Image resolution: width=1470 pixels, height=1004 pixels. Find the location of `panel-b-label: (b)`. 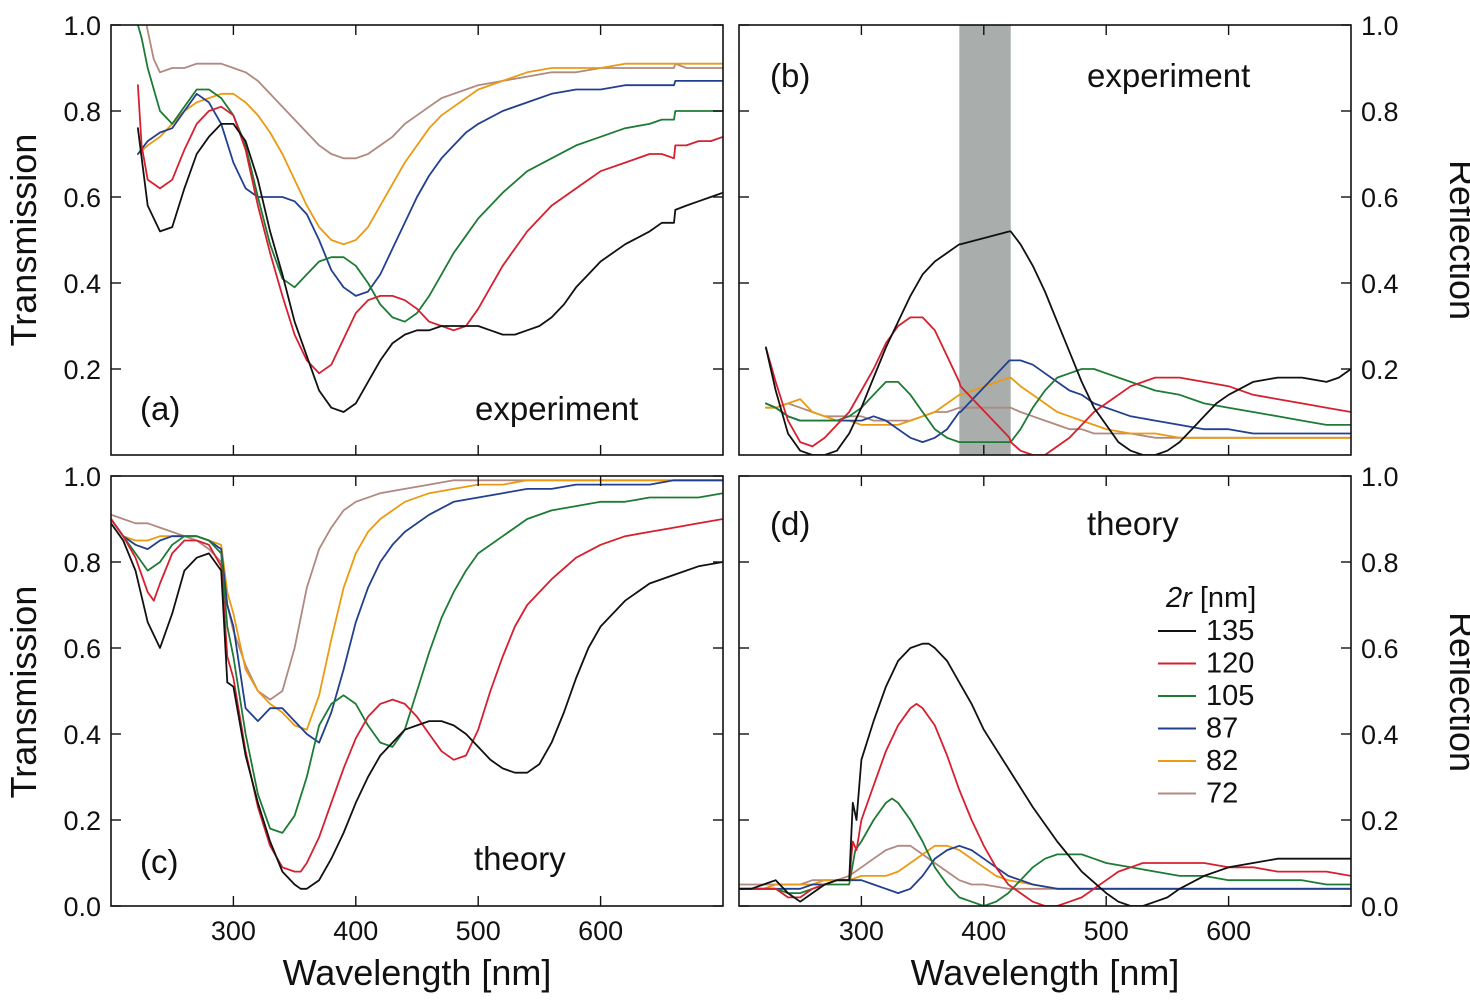

panel-b-label: (b) is located at coordinates (790, 75).